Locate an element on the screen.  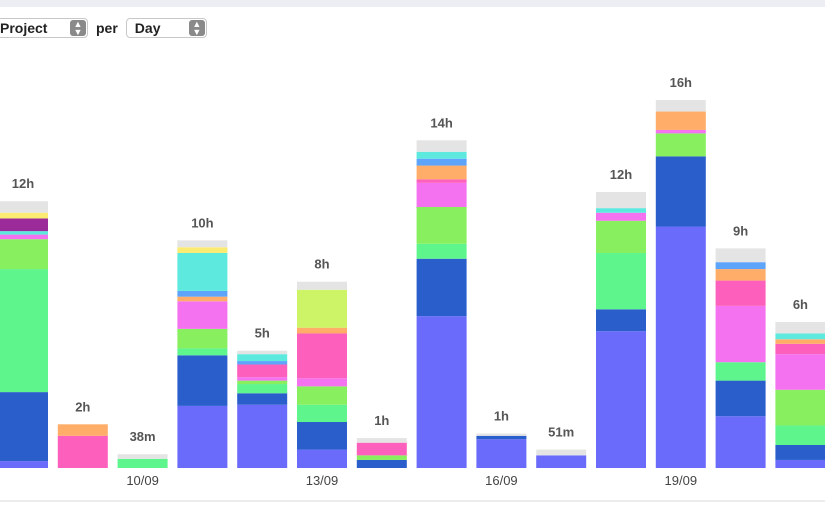
total-label: 51m is located at coordinates (561, 432).